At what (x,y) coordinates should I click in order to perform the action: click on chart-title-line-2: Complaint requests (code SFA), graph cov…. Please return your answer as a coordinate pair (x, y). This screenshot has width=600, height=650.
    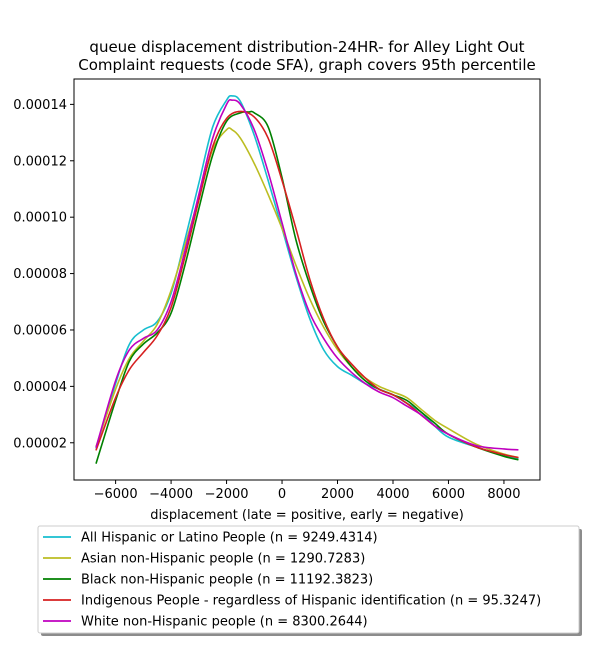
    Looking at the image, I should click on (307, 65).